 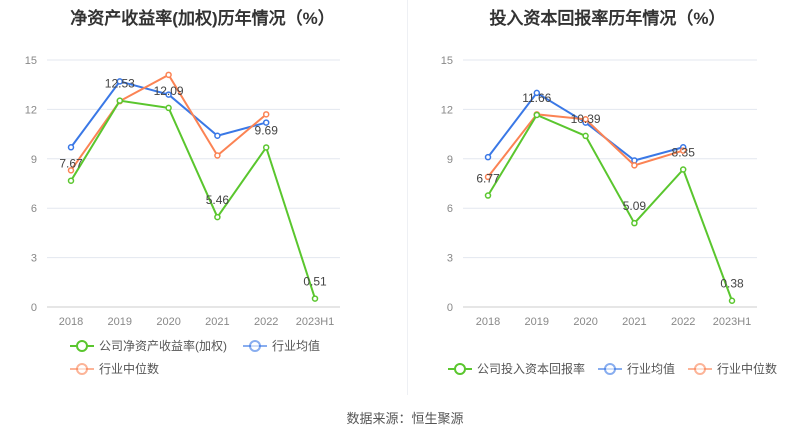 What do you see at coordinates (405, 418) in the screenshot?
I see `source-note: 数据来源：恒生聚源` at bounding box center [405, 418].